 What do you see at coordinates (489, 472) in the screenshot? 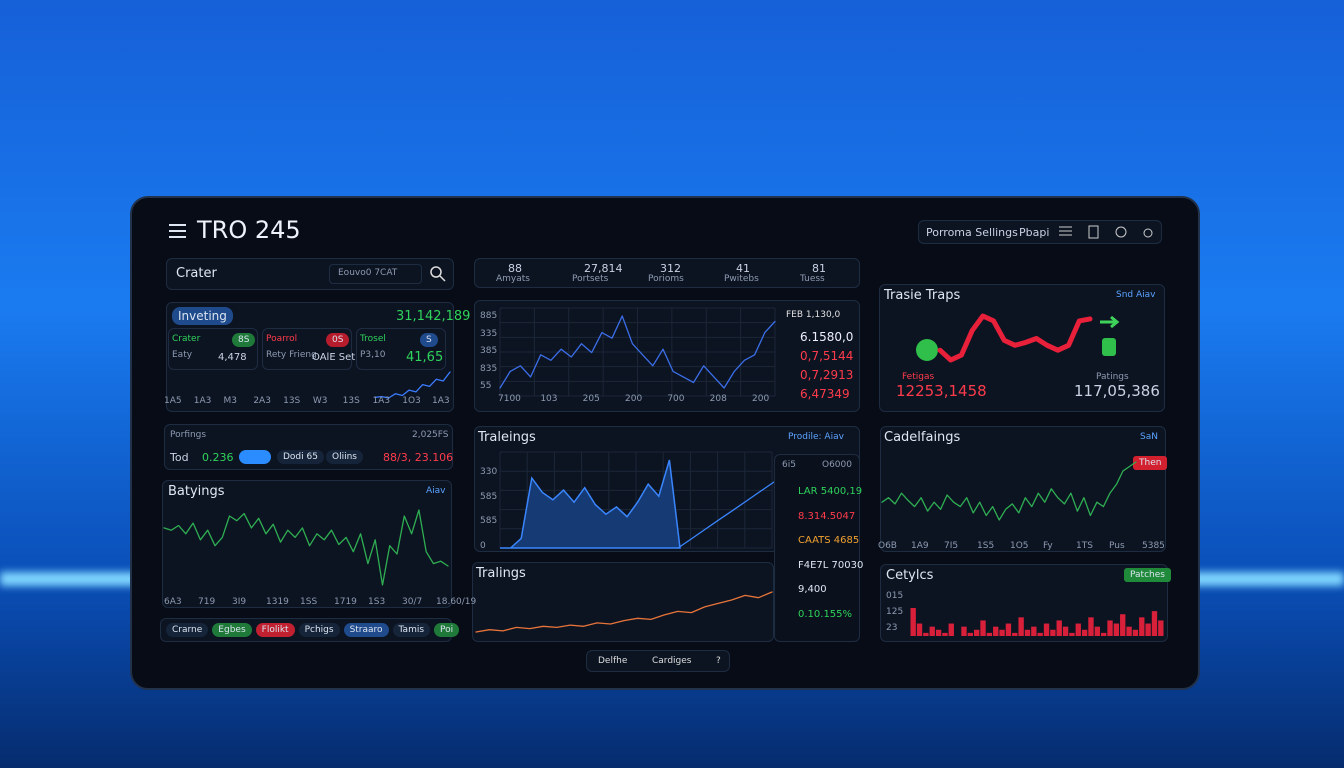
I see `y-axis-label: 330` at bounding box center [489, 472].